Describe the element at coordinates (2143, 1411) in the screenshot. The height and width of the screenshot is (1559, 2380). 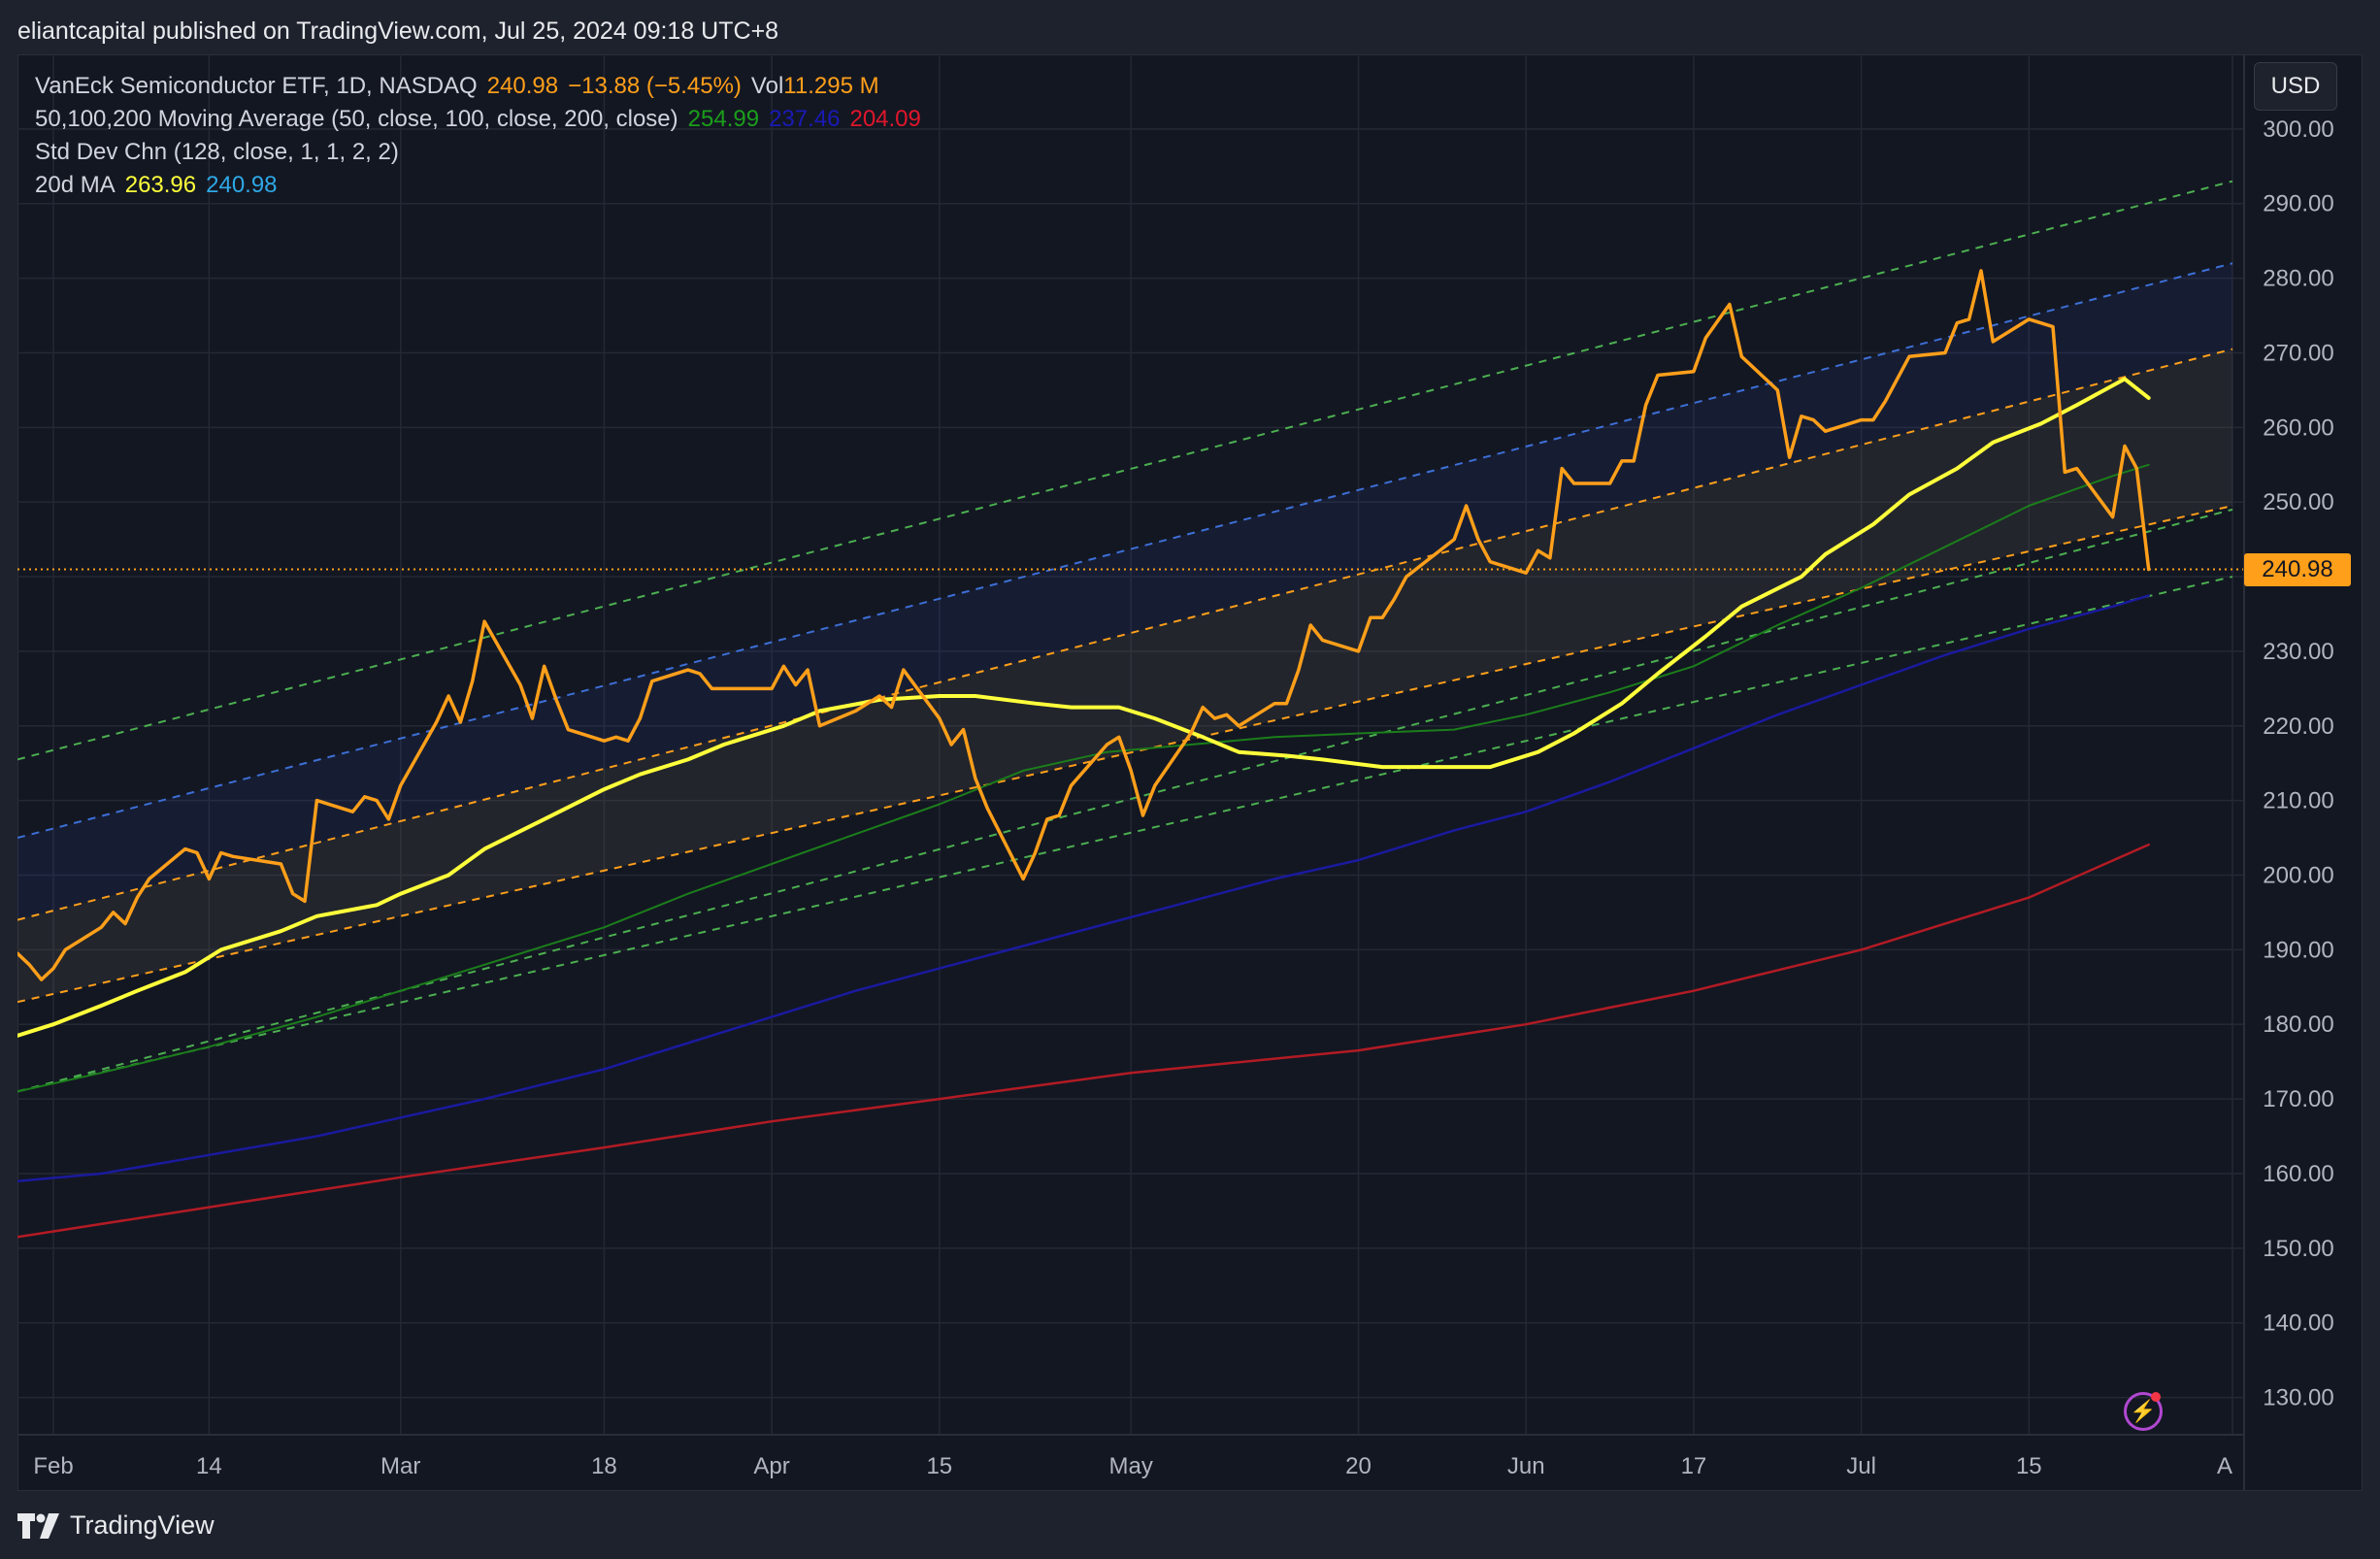
I see `lightning-icon: ⚡` at that location.